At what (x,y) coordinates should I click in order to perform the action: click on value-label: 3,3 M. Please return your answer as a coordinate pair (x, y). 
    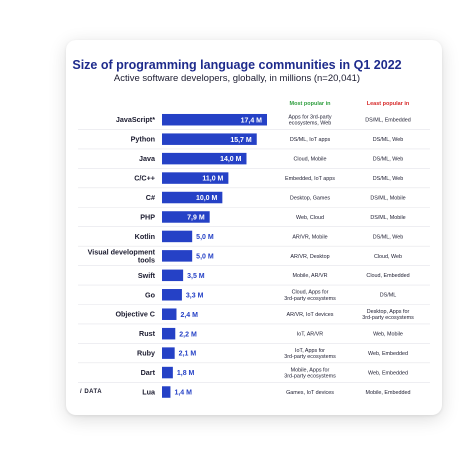
    Looking at the image, I should click on (195, 295).